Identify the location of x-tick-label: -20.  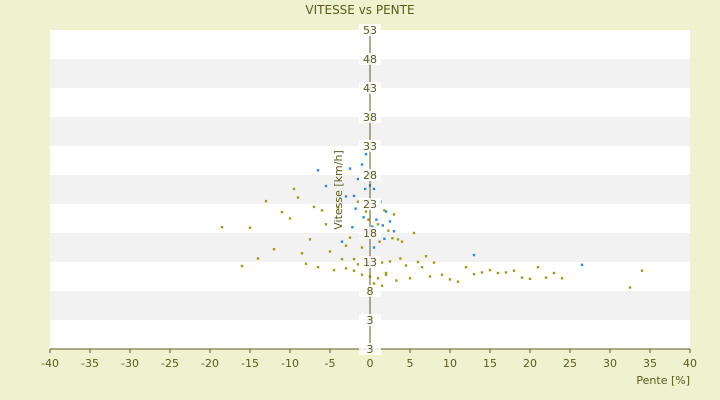
(210, 363).